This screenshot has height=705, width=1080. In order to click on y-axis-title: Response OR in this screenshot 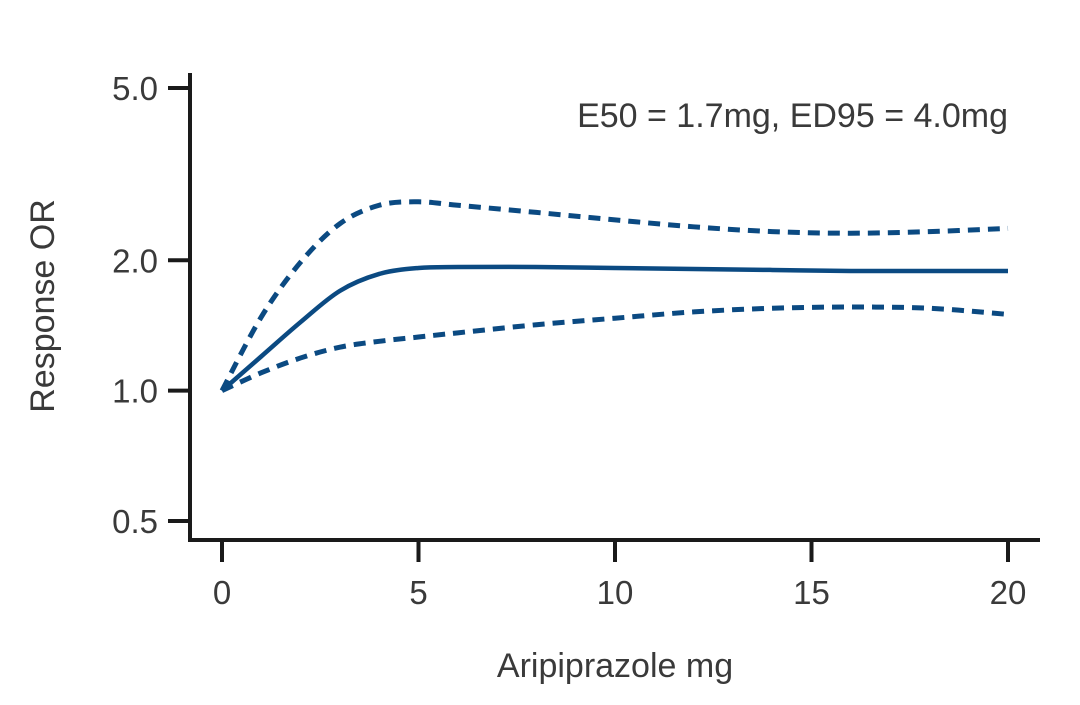, I will do `click(43, 306)`.